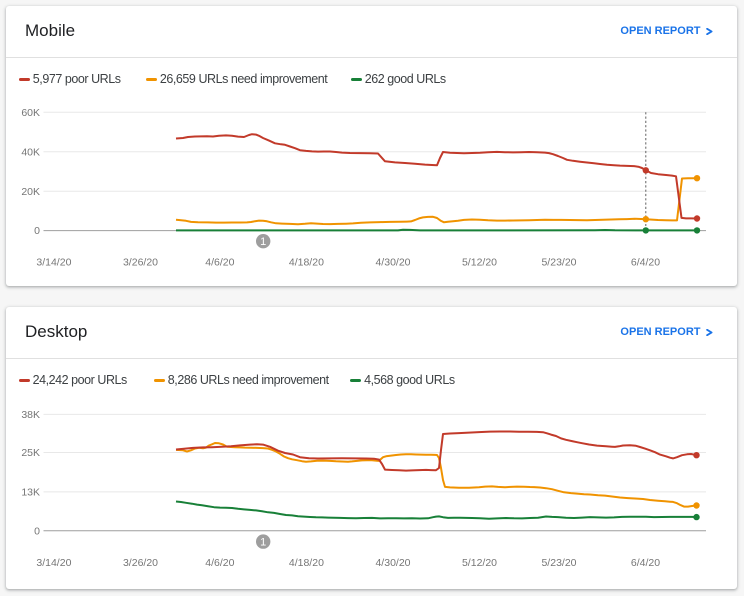  I want to click on svg-text: 38K, so click(30, 415).